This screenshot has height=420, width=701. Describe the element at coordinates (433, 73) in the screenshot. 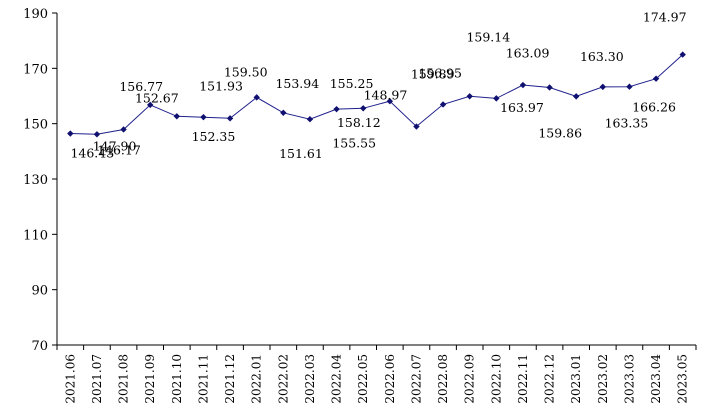

I see `data-label: 159.89` at that location.